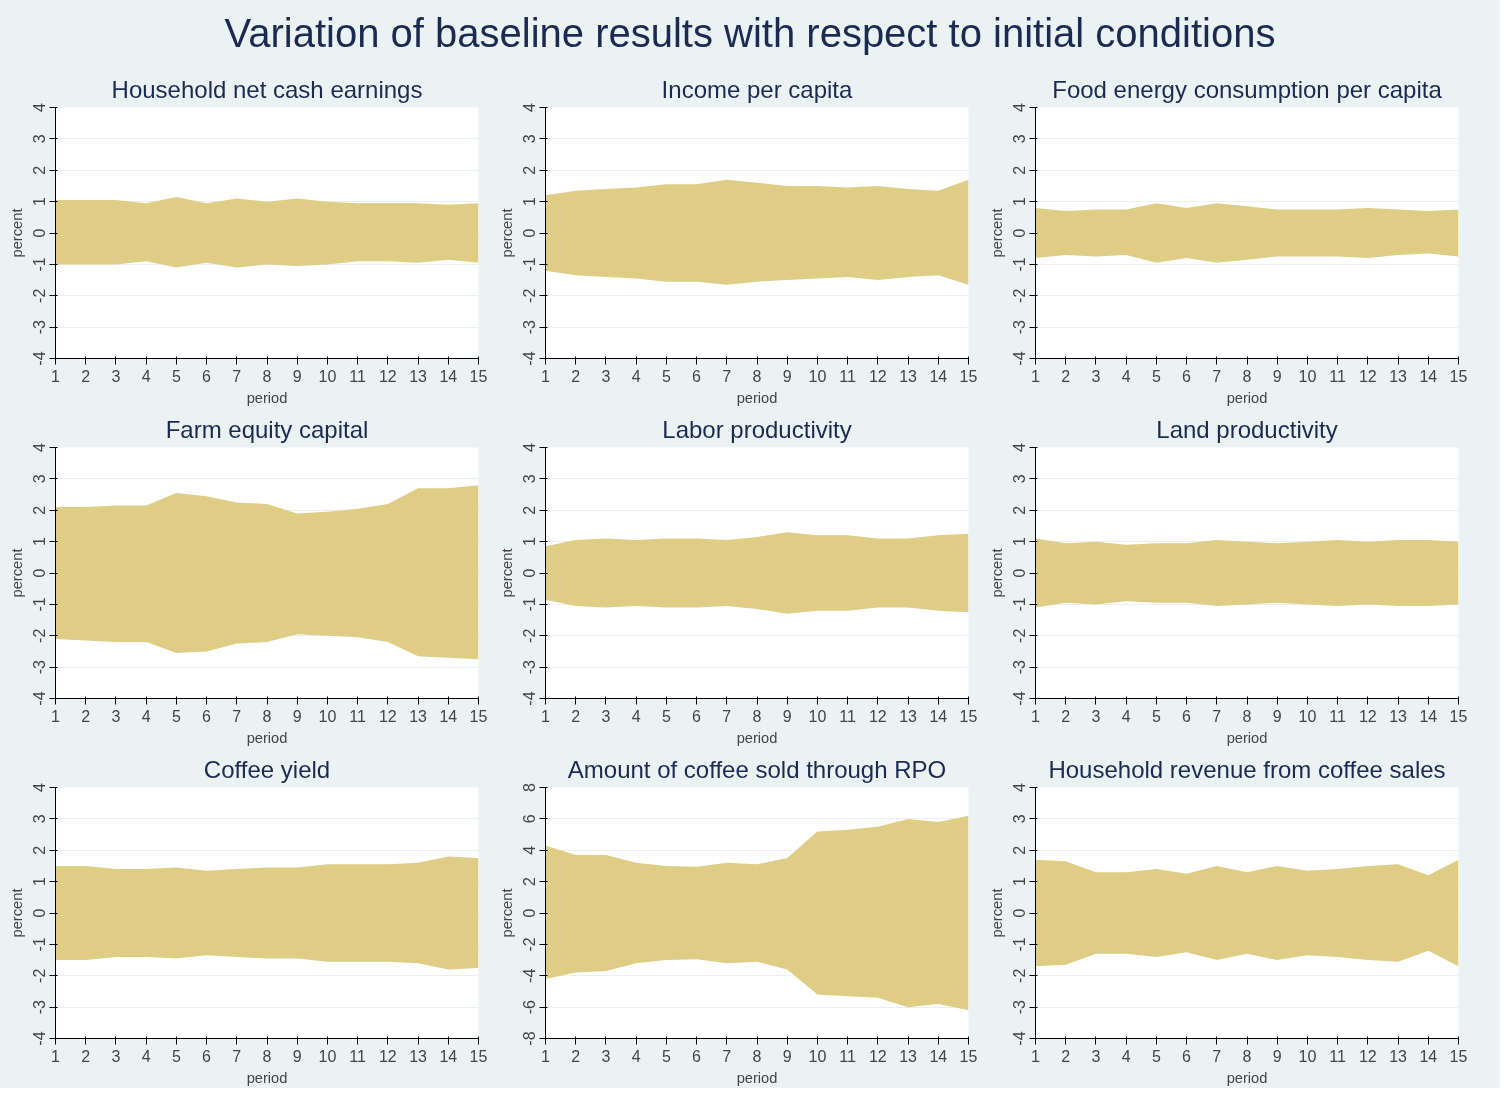 The image size is (1508, 1102). What do you see at coordinates (1019, 913) in the screenshot?
I see `y-tick-label: 0` at bounding box center [1019, 913].